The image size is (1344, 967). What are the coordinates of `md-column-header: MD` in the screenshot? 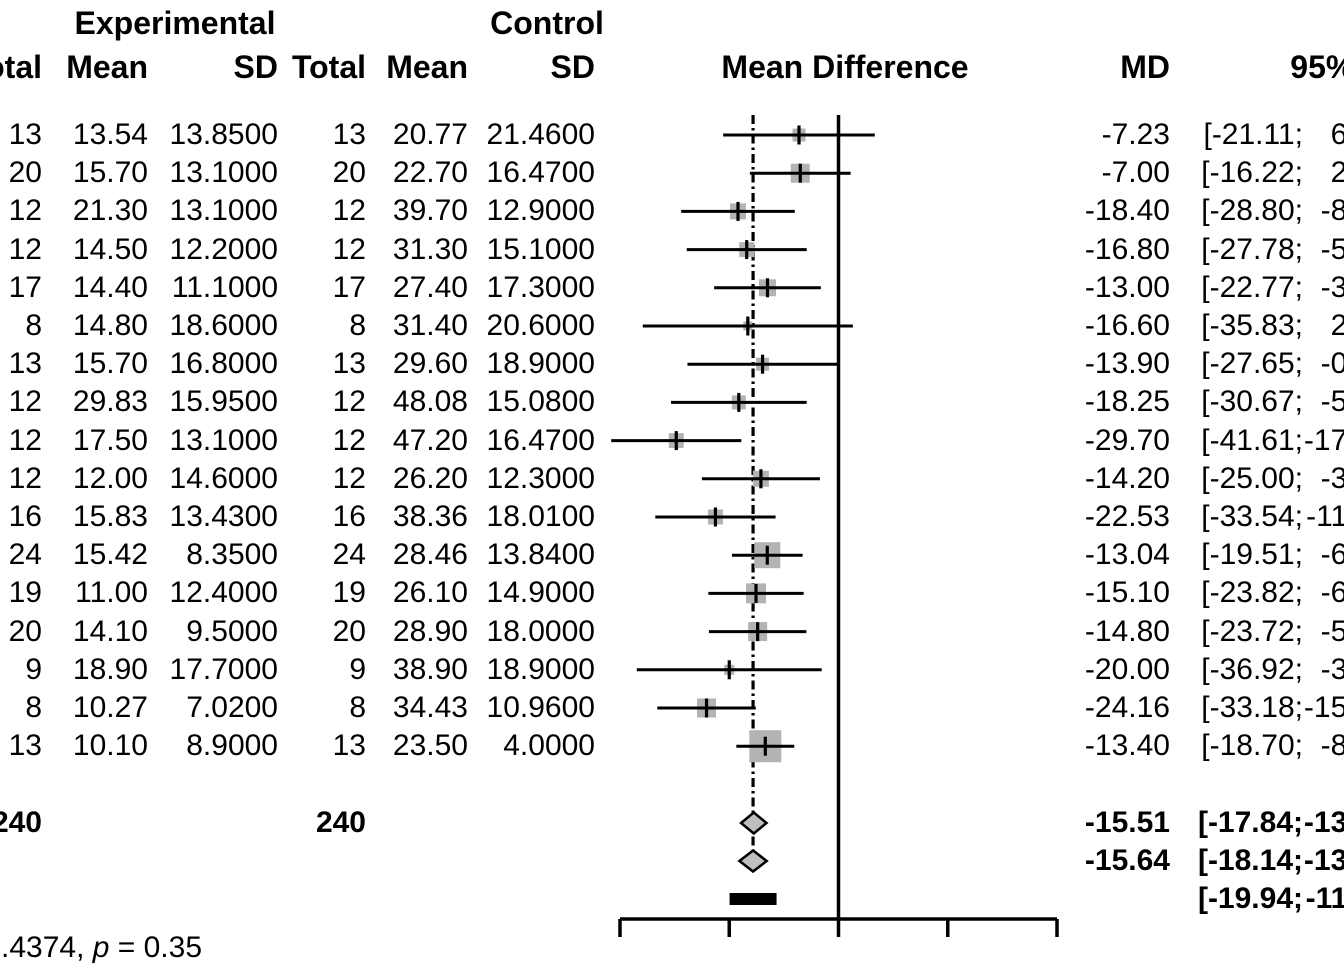 It's located at (1145, 67).